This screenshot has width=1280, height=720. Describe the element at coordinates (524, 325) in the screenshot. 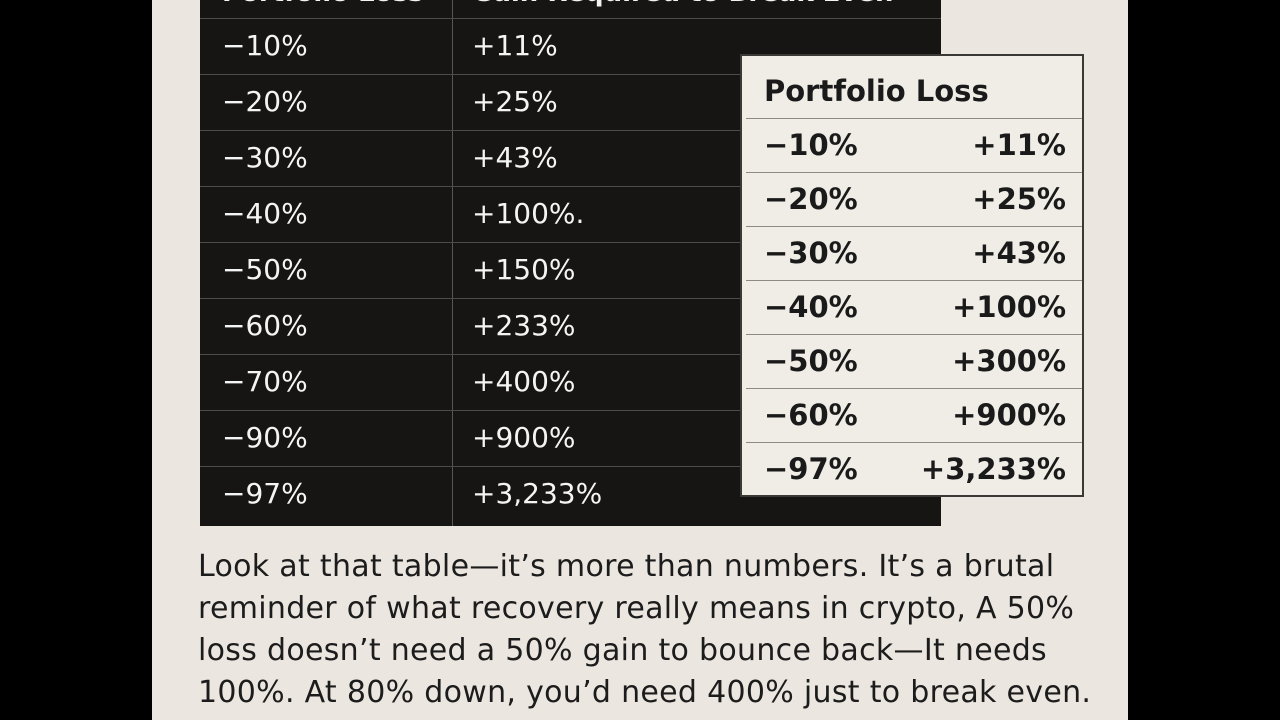

I see `gain-cell: +233%` at that location.